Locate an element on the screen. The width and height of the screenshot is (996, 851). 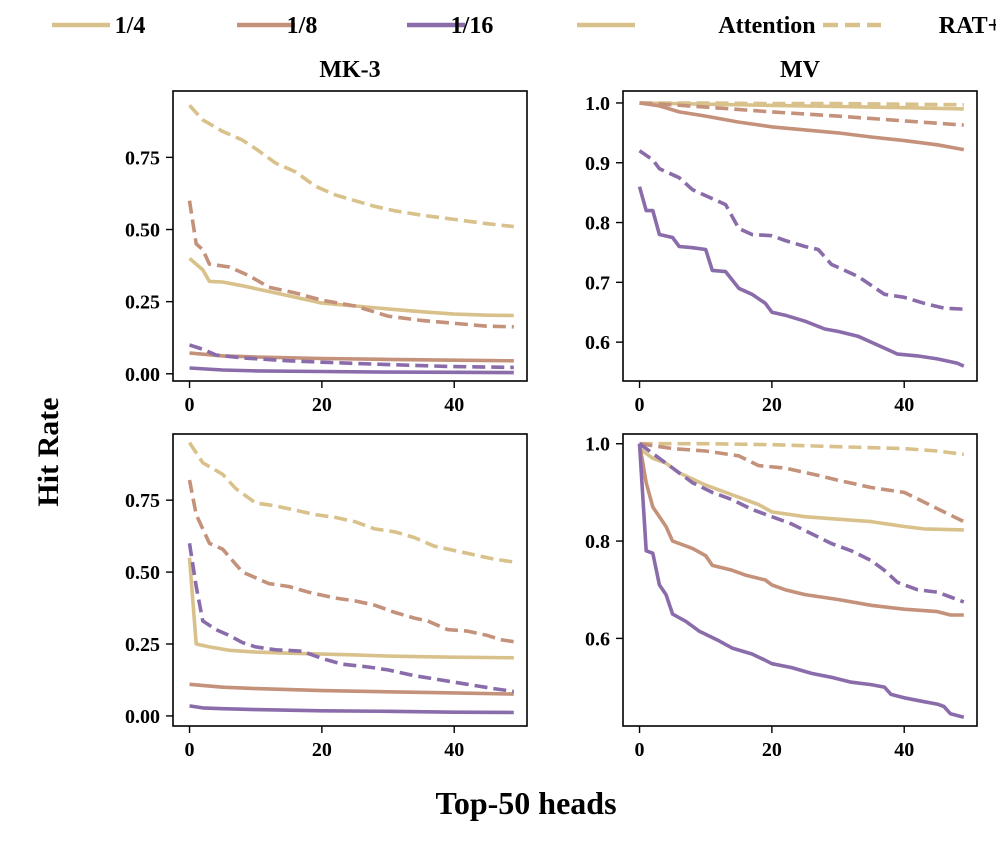
legend-label-1-8: 1/8 is located at coordinates (302, 26).